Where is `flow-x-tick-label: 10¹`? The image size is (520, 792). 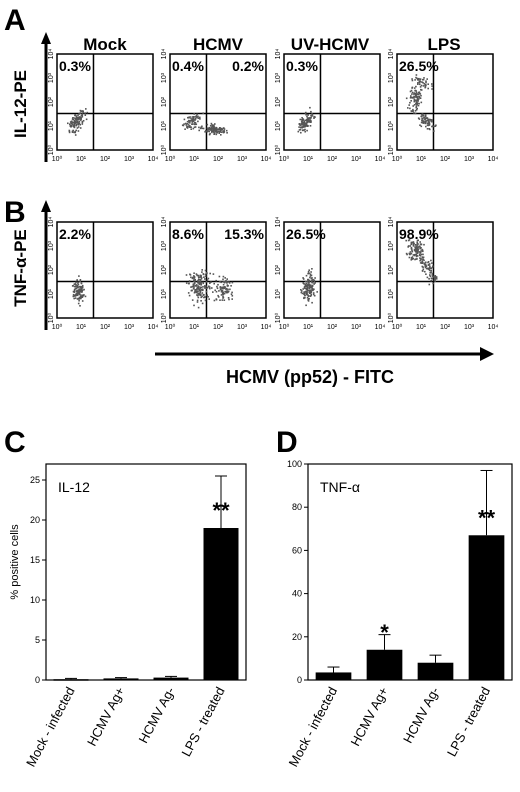
flow-x-tick-label: 10¹ is located at coordinates (81, 159).